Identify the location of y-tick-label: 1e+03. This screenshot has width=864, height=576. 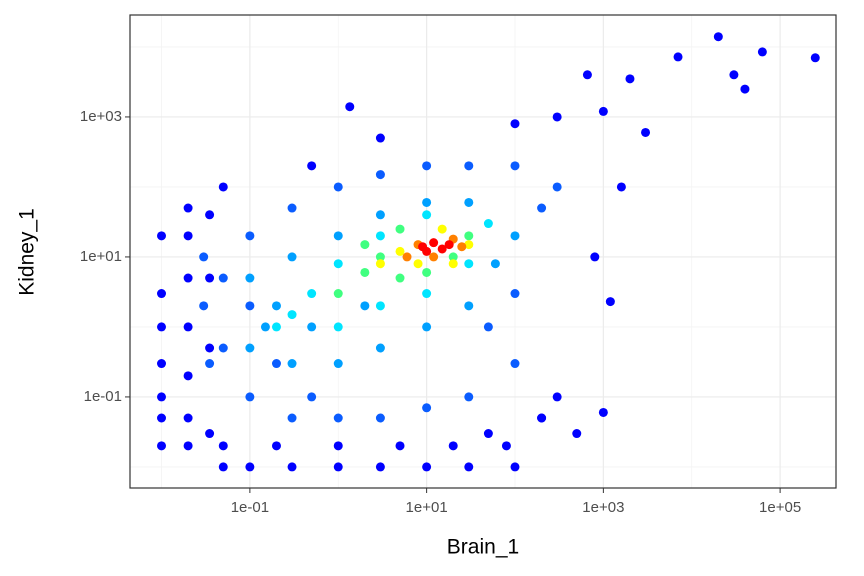
(101, 116).